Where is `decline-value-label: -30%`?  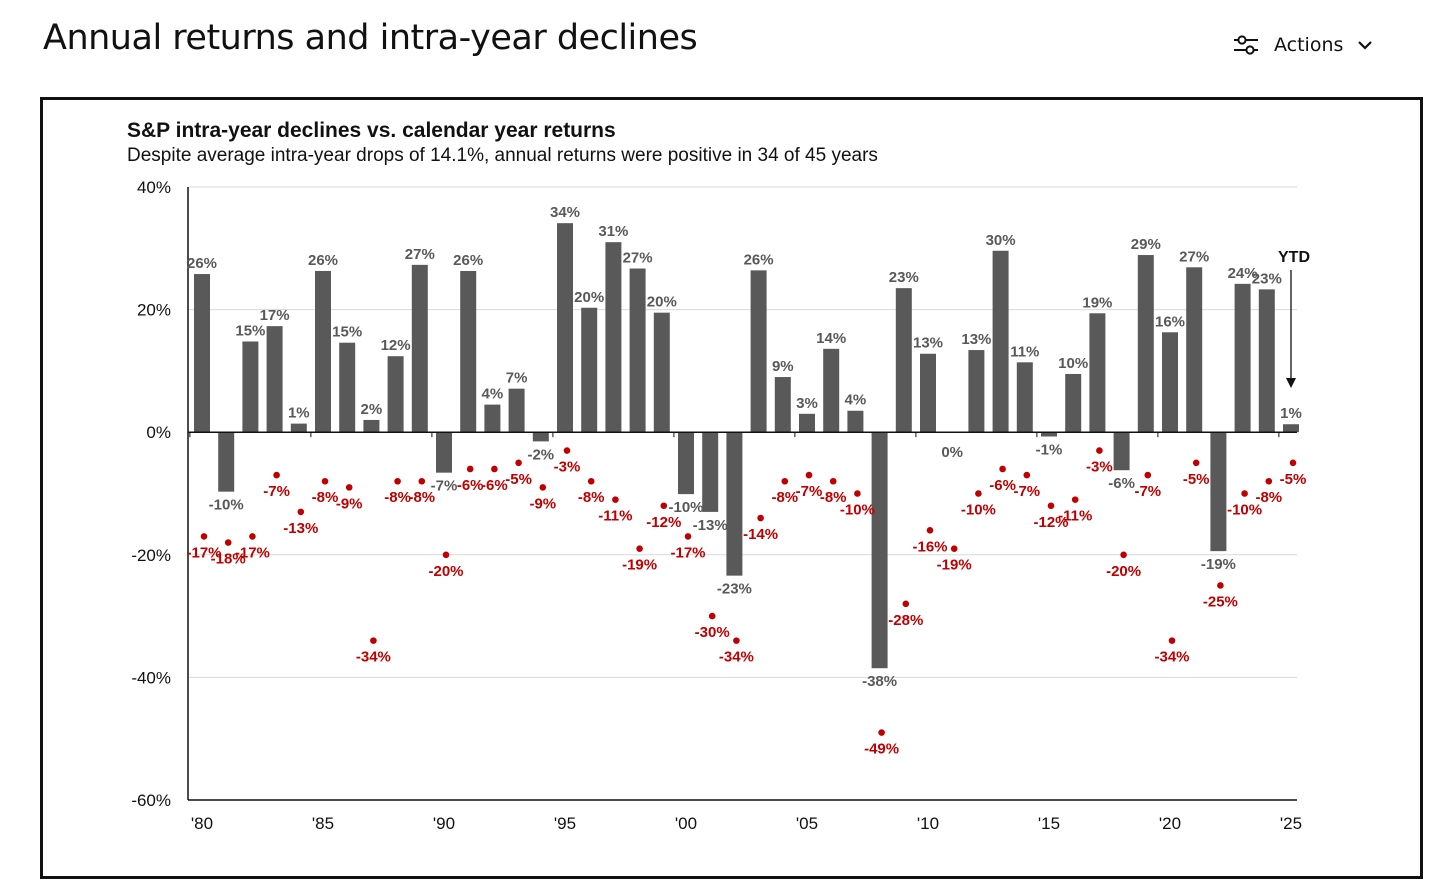 decline-value-label: -30% is located at coordinates (712, 632).